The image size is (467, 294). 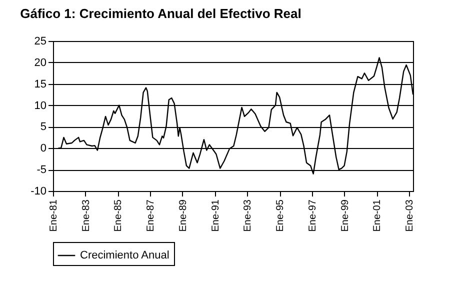 What do you see at coordinates (40, 62) in the screenshot?
I see `y-tick-label: 20` at bounding box center [40, 62].